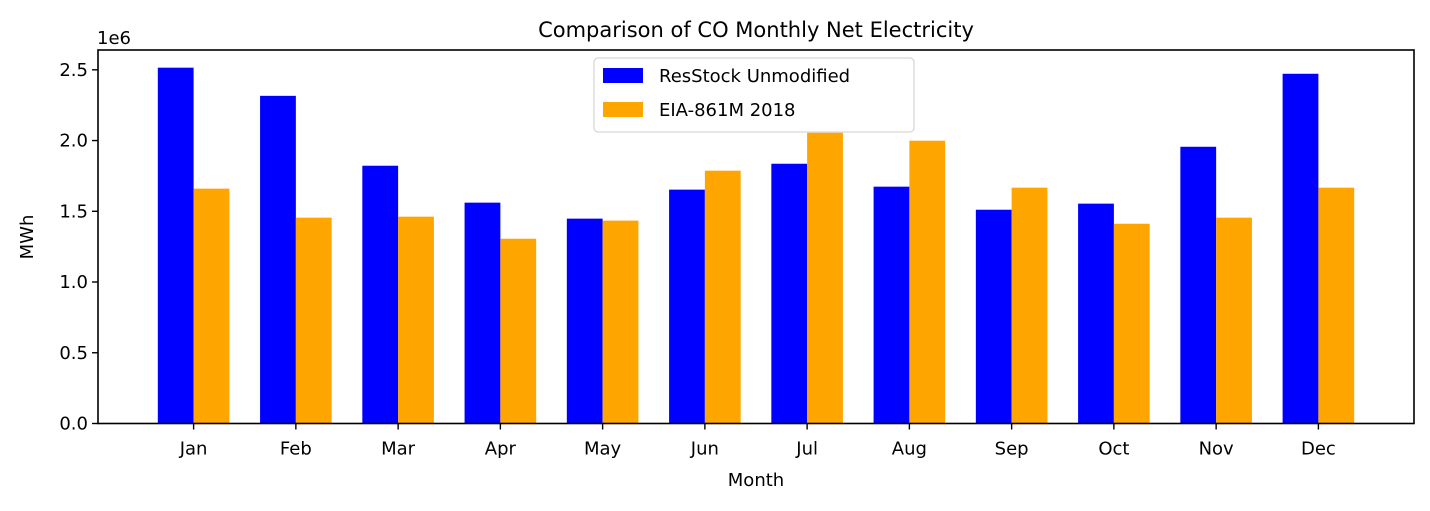  Describe the element at coordinates (114, 38) in the screenshot. I see `y-scale-label: 1e6` at that location.